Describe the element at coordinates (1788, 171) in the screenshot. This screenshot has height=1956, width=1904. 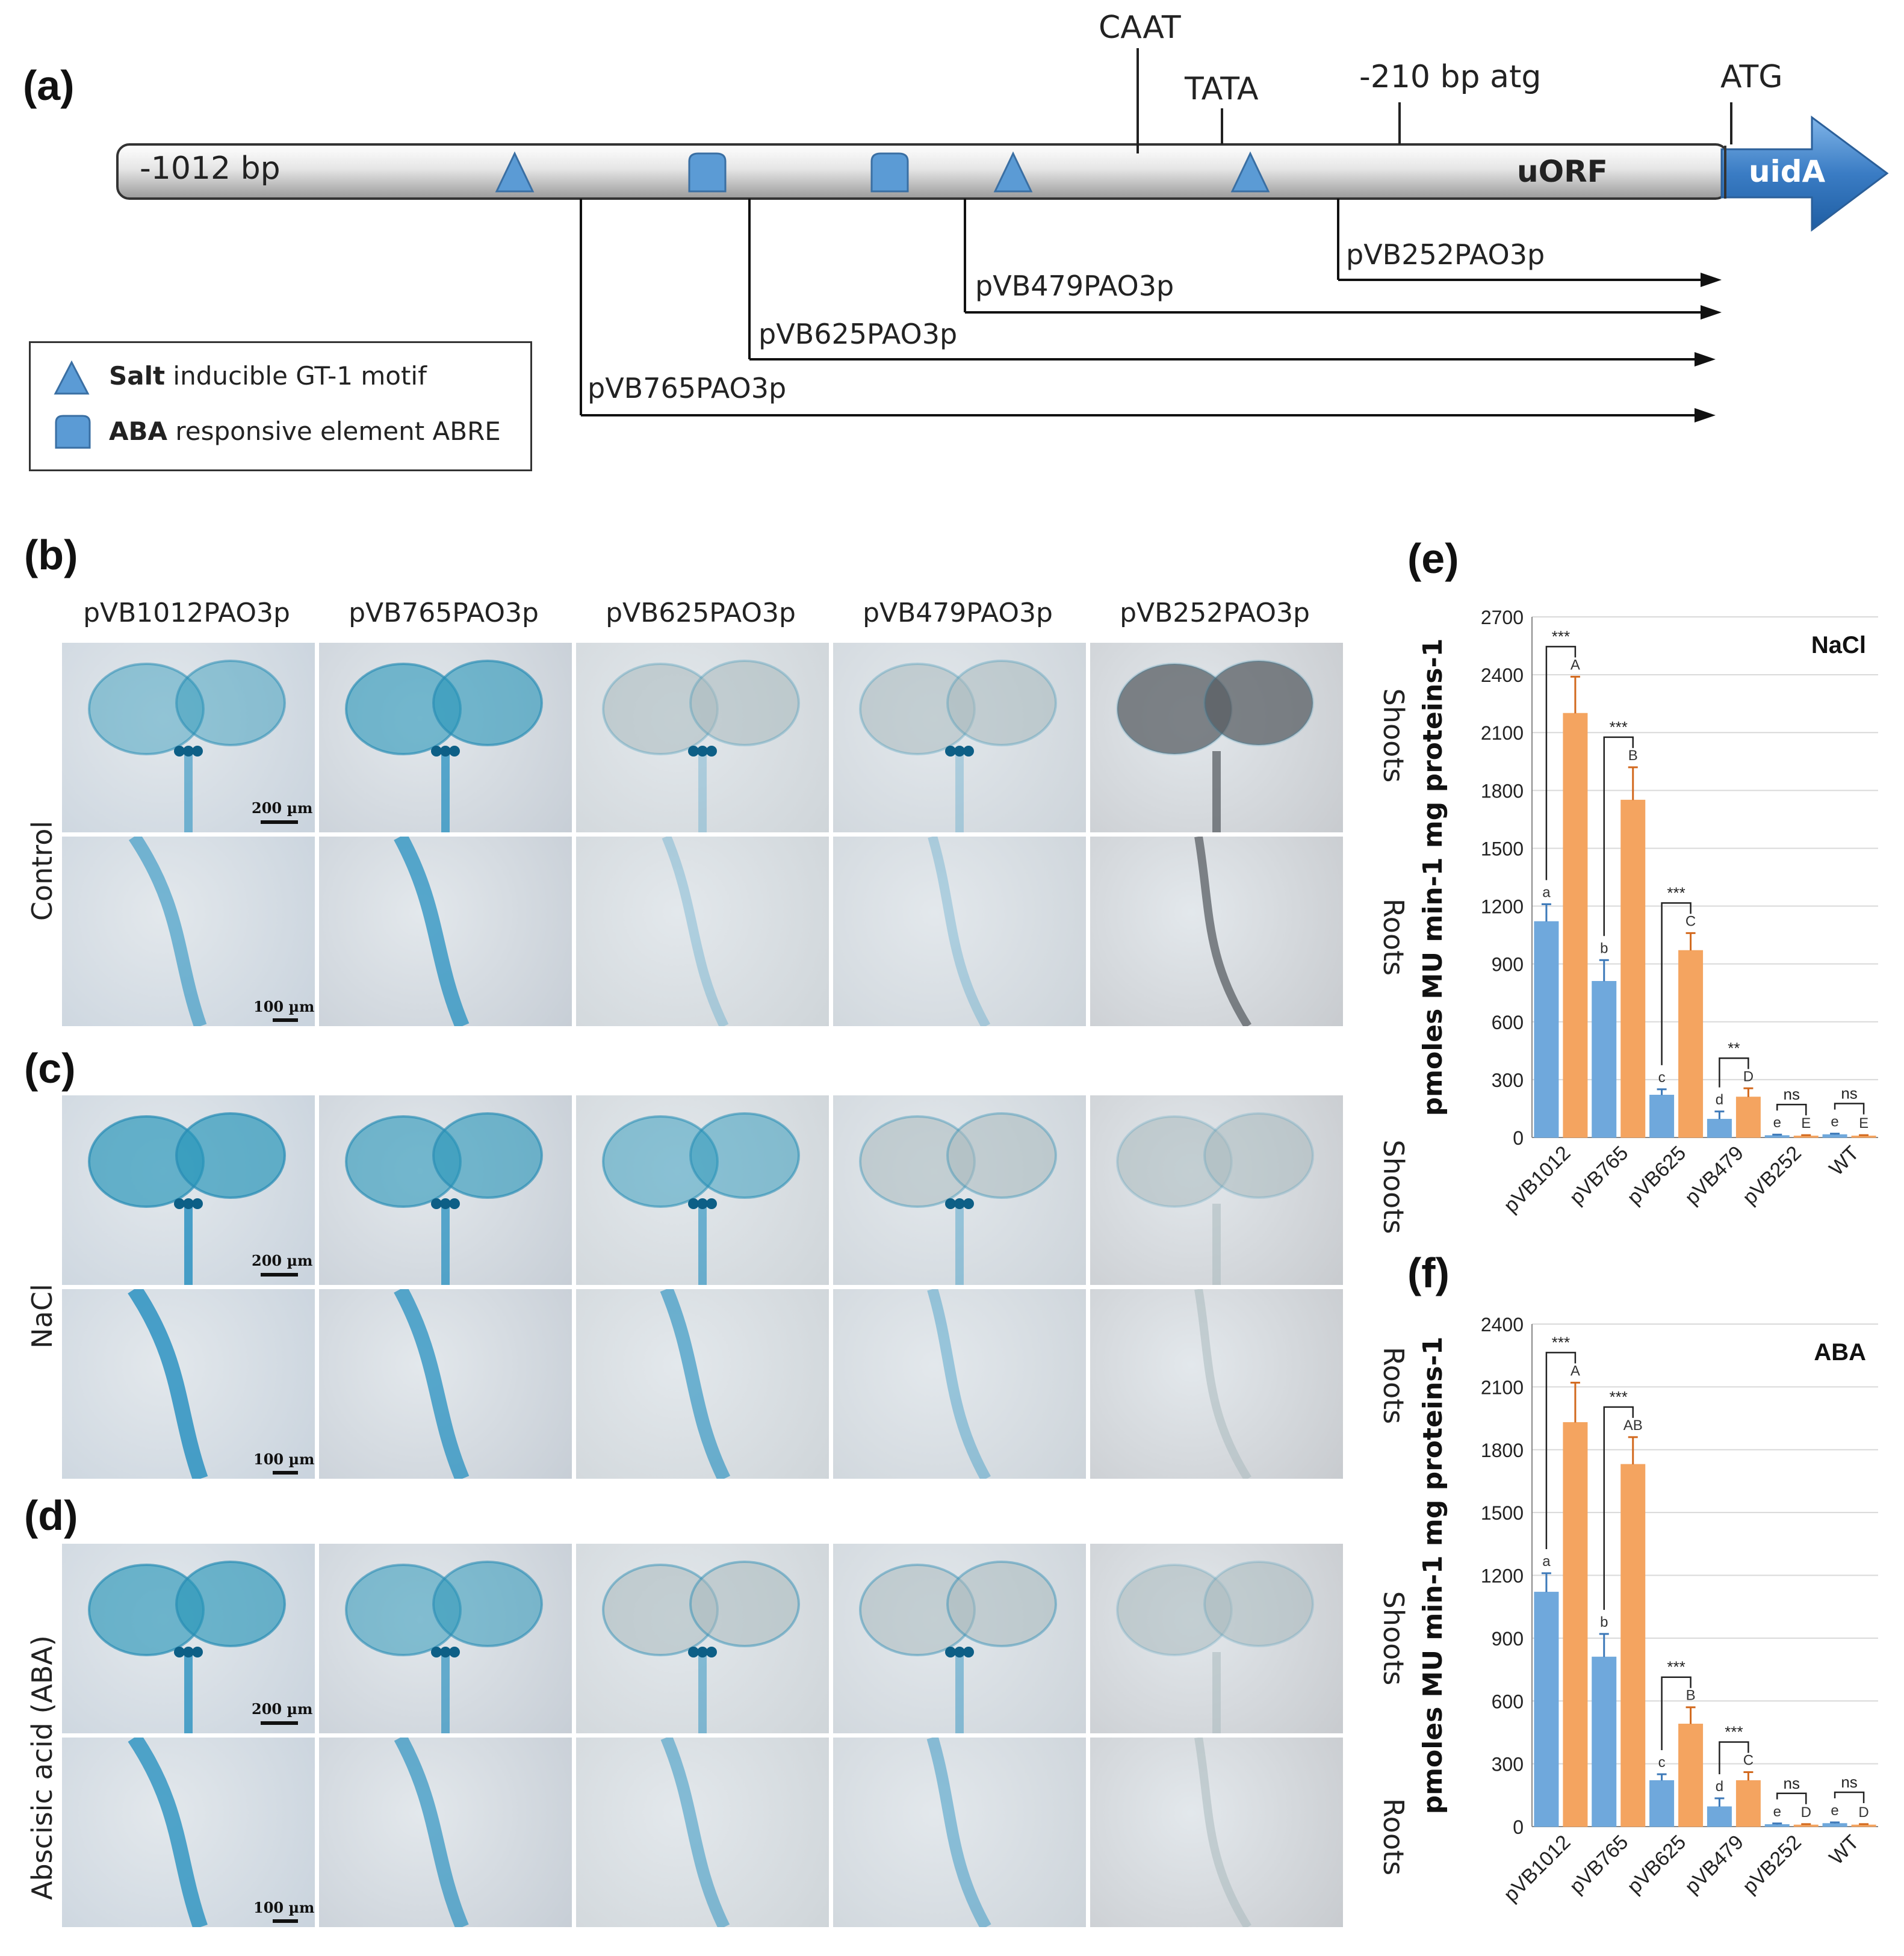
I see `uida-label: uidA` at that location.